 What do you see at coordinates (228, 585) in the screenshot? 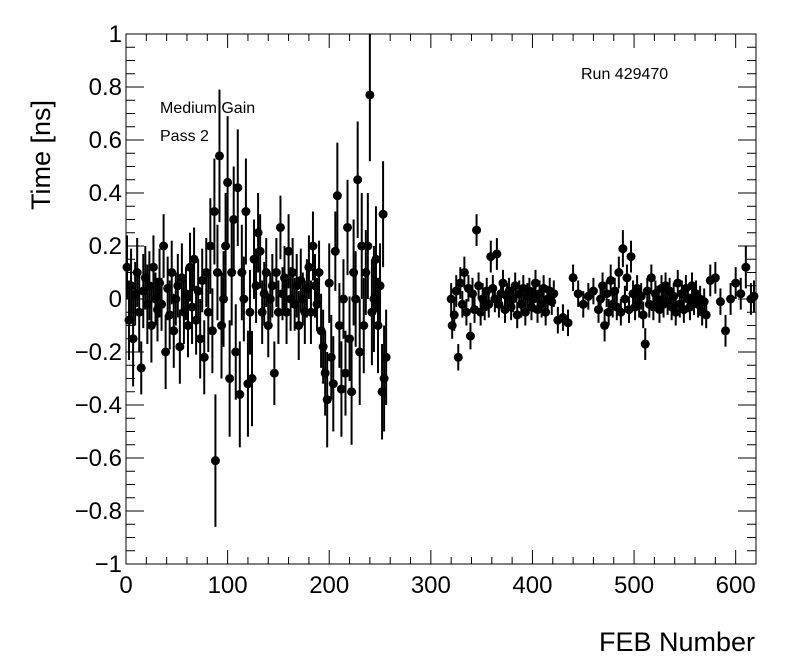
I see `x-tick-label: 100` at bounding box center [228, 585].